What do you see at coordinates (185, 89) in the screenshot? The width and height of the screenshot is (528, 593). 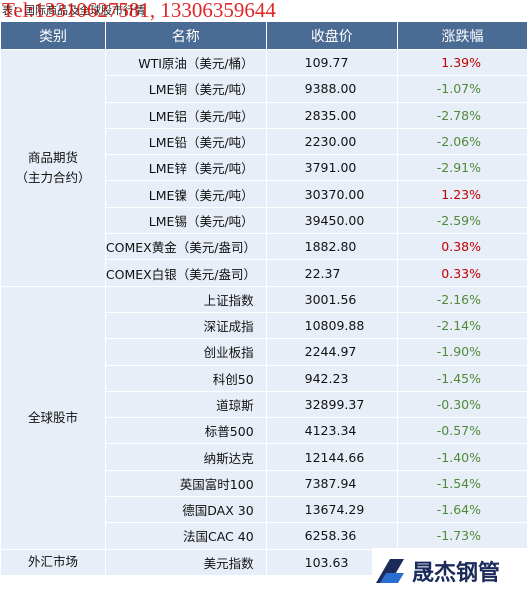 I see `name-cell: LME铜（美元/吨）` at bounding box center [185, 89].